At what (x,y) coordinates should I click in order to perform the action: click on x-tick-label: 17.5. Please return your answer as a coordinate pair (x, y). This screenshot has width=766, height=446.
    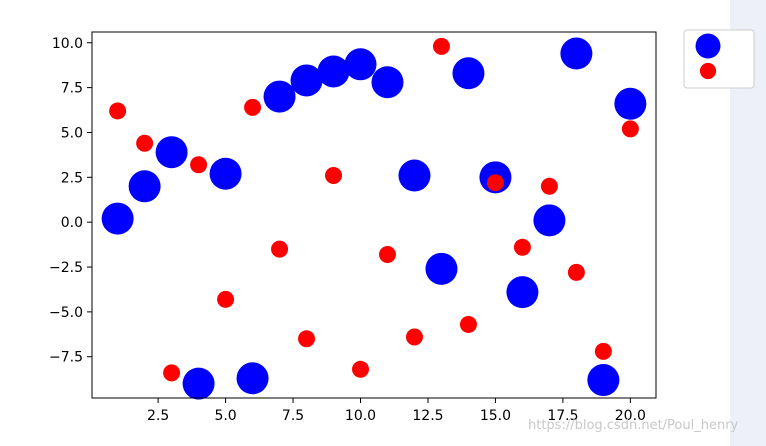
    Looking at the image, I should click on (562, 416).